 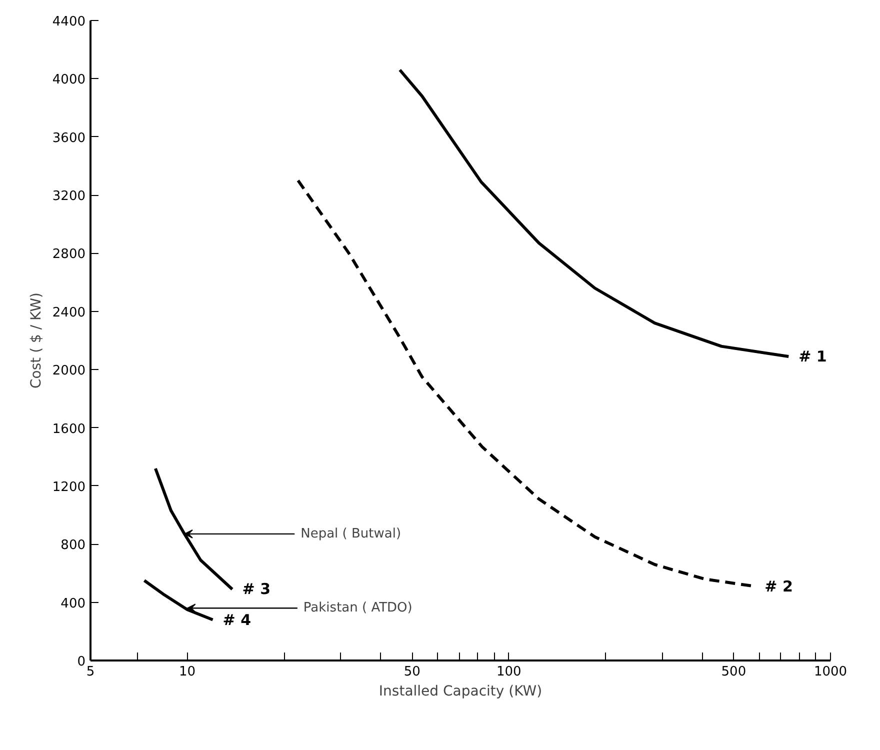 I want to click on x-tick-label: 10, so click(x=187, y=672).